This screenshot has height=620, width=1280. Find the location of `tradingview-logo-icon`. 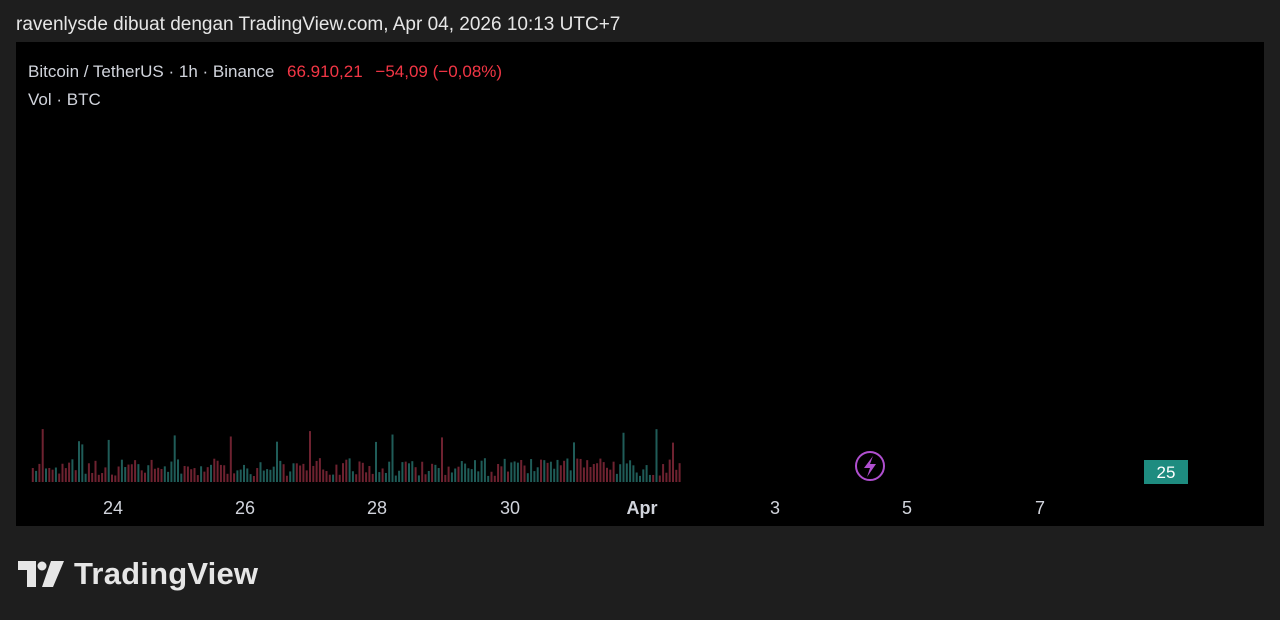

tradingview-logo-icon is located at coordinates (41, 574).